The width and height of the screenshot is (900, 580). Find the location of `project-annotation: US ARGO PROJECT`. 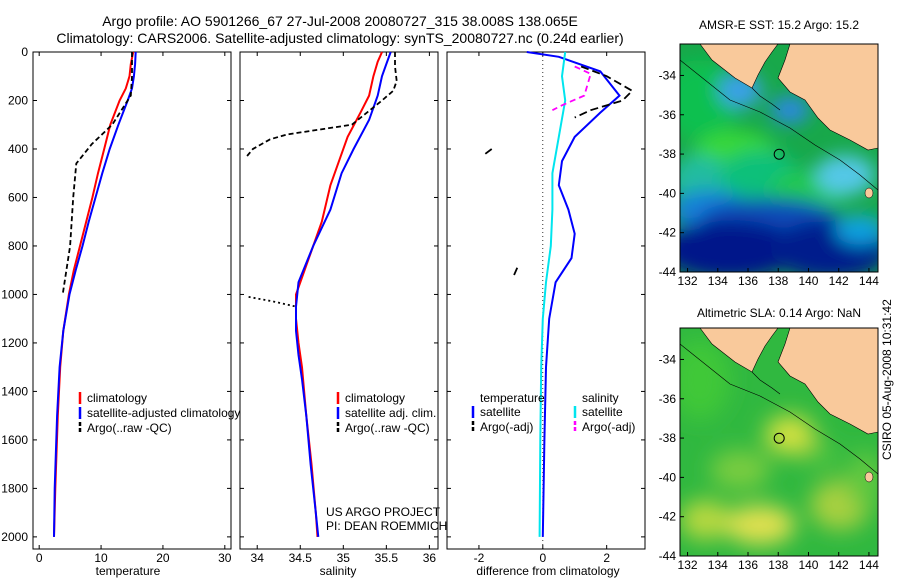

project-annotation: US ARGO PROJECT is located at coordinates (383, 512).